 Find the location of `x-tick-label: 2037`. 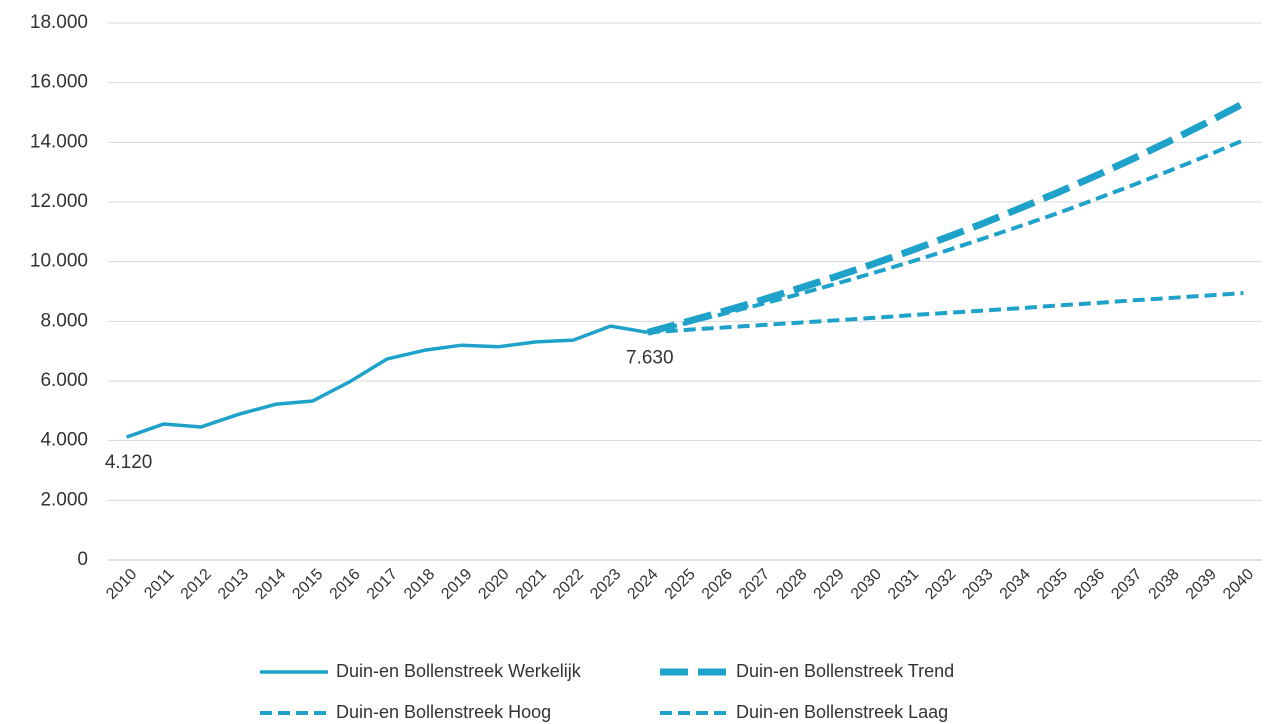

x-tick-label: 2037 is located at coordinates (1126, 584).